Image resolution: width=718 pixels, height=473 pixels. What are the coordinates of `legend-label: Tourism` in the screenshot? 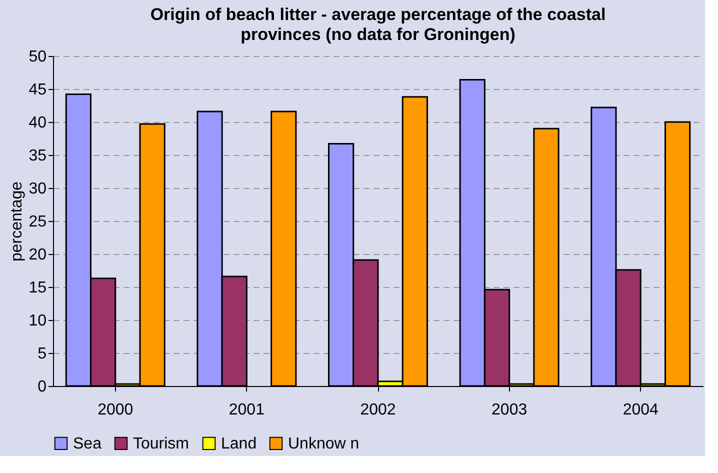 It's located at (161, 443).